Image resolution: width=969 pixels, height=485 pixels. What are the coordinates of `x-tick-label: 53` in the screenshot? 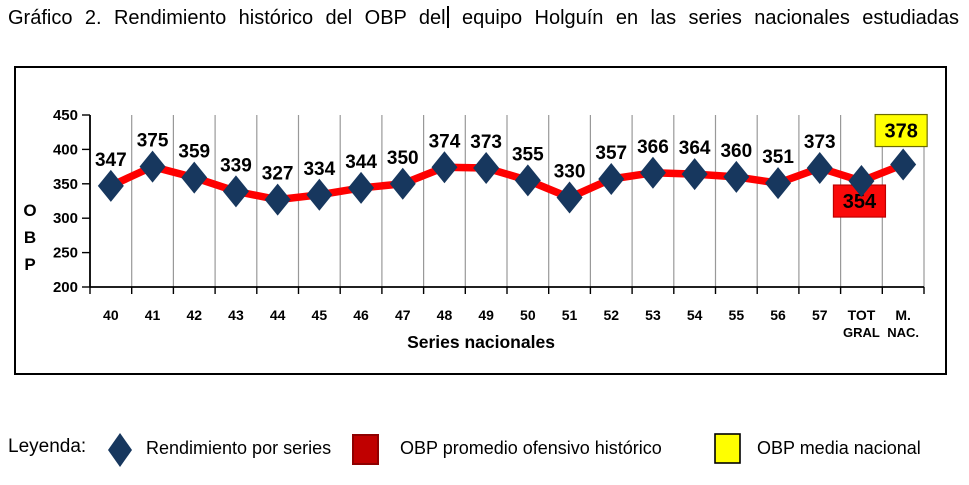 It's located at (653, 315).